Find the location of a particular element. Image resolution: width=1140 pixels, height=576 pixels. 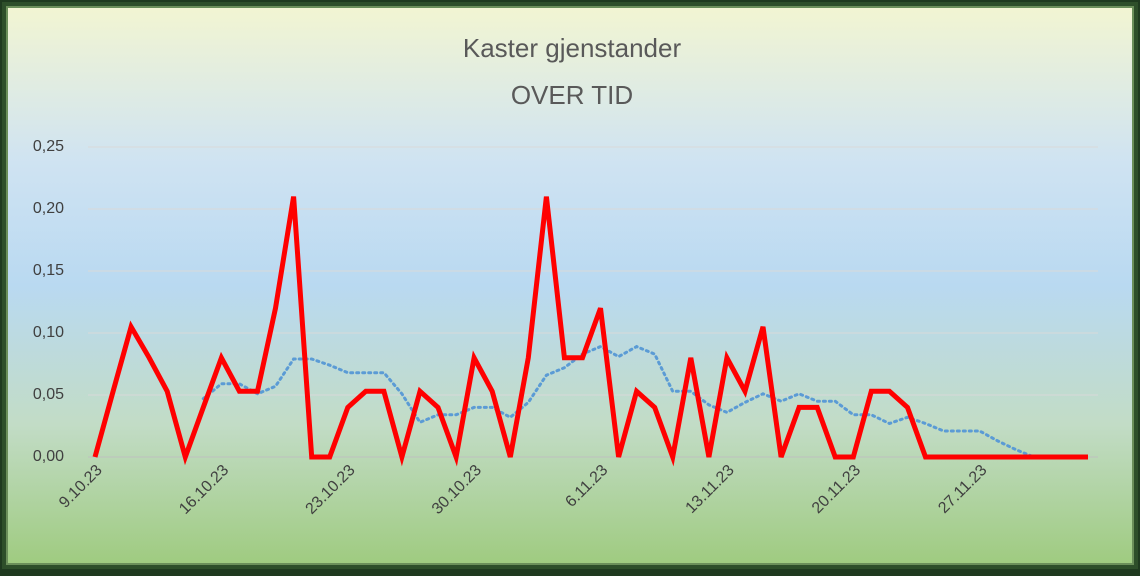

y-tick-label: 0,15 is located at coordinates (48, 270).